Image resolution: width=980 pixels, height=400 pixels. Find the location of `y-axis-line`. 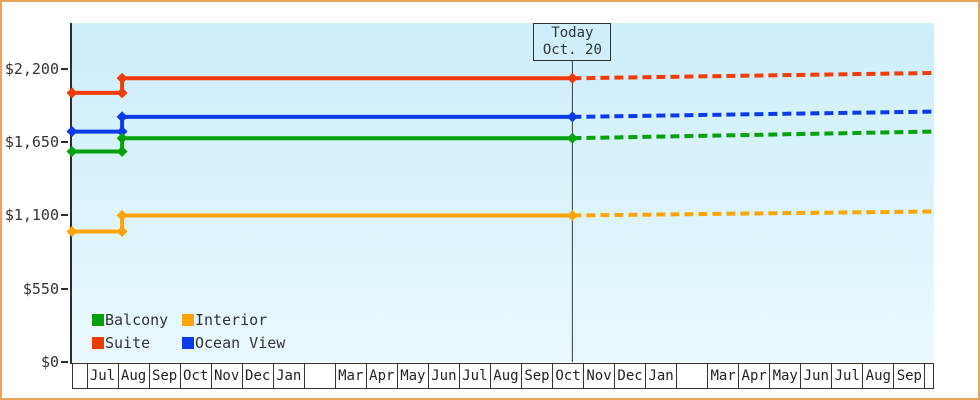

y-axis-line is located at coordinates (71, 193).